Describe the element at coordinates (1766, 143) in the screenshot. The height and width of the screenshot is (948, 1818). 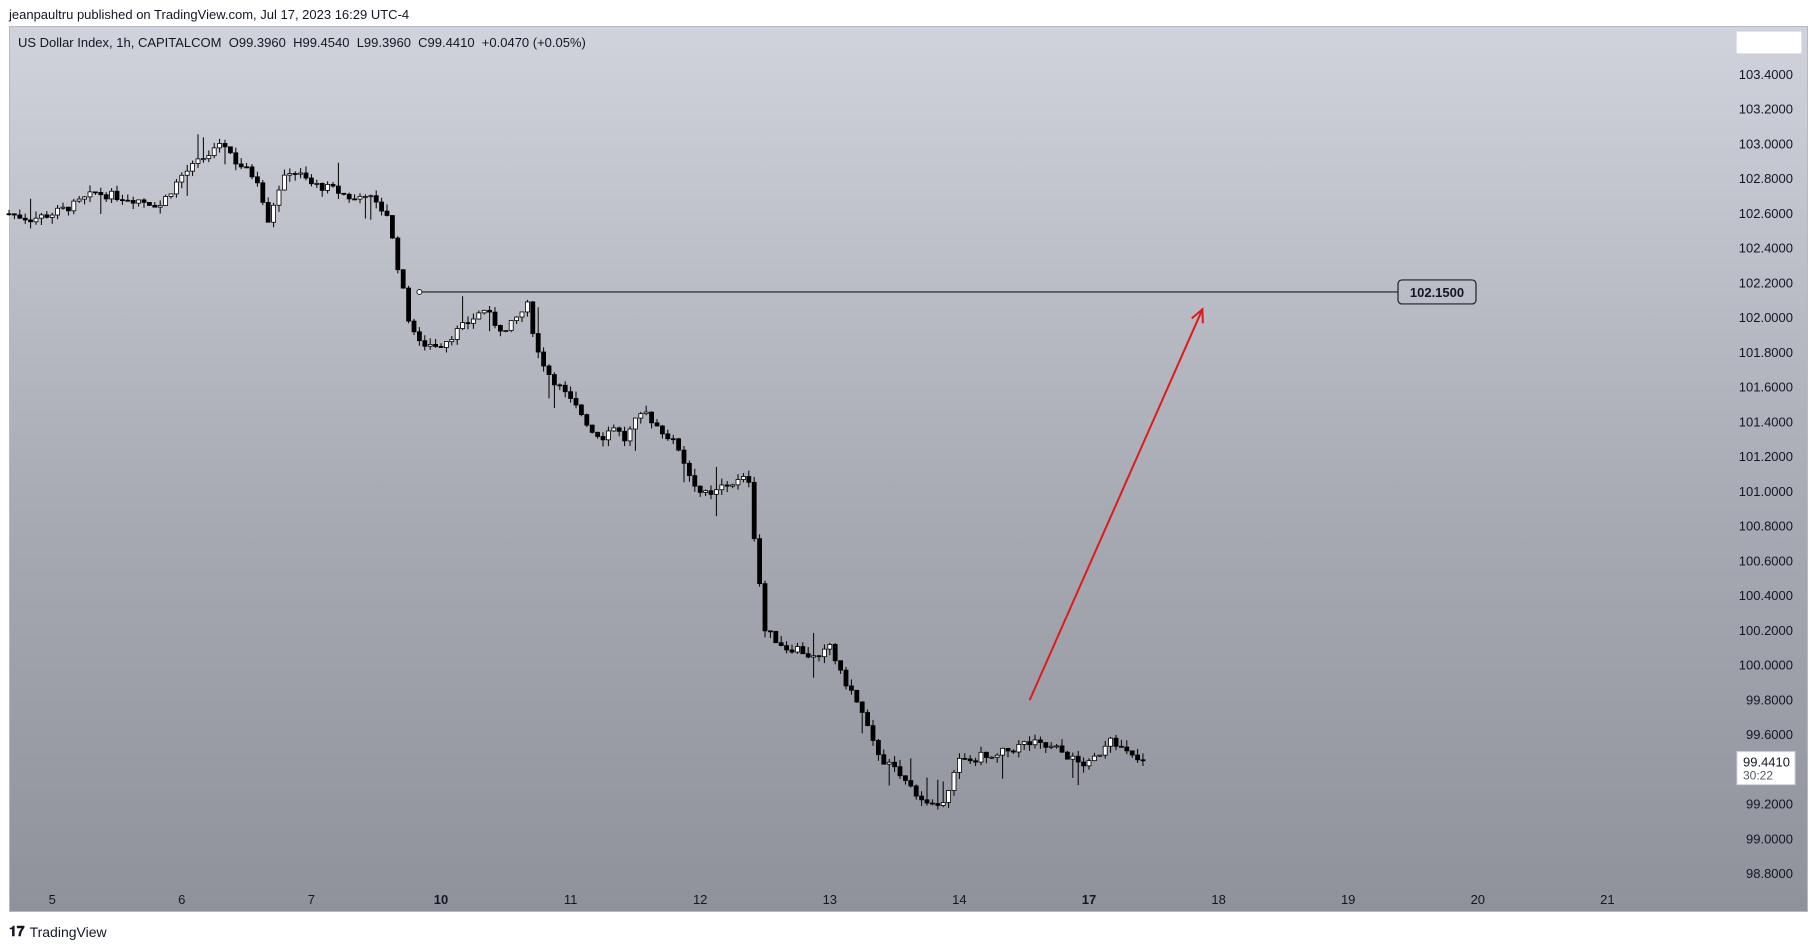
I see `y-tick-label: 103.0000` at that location.